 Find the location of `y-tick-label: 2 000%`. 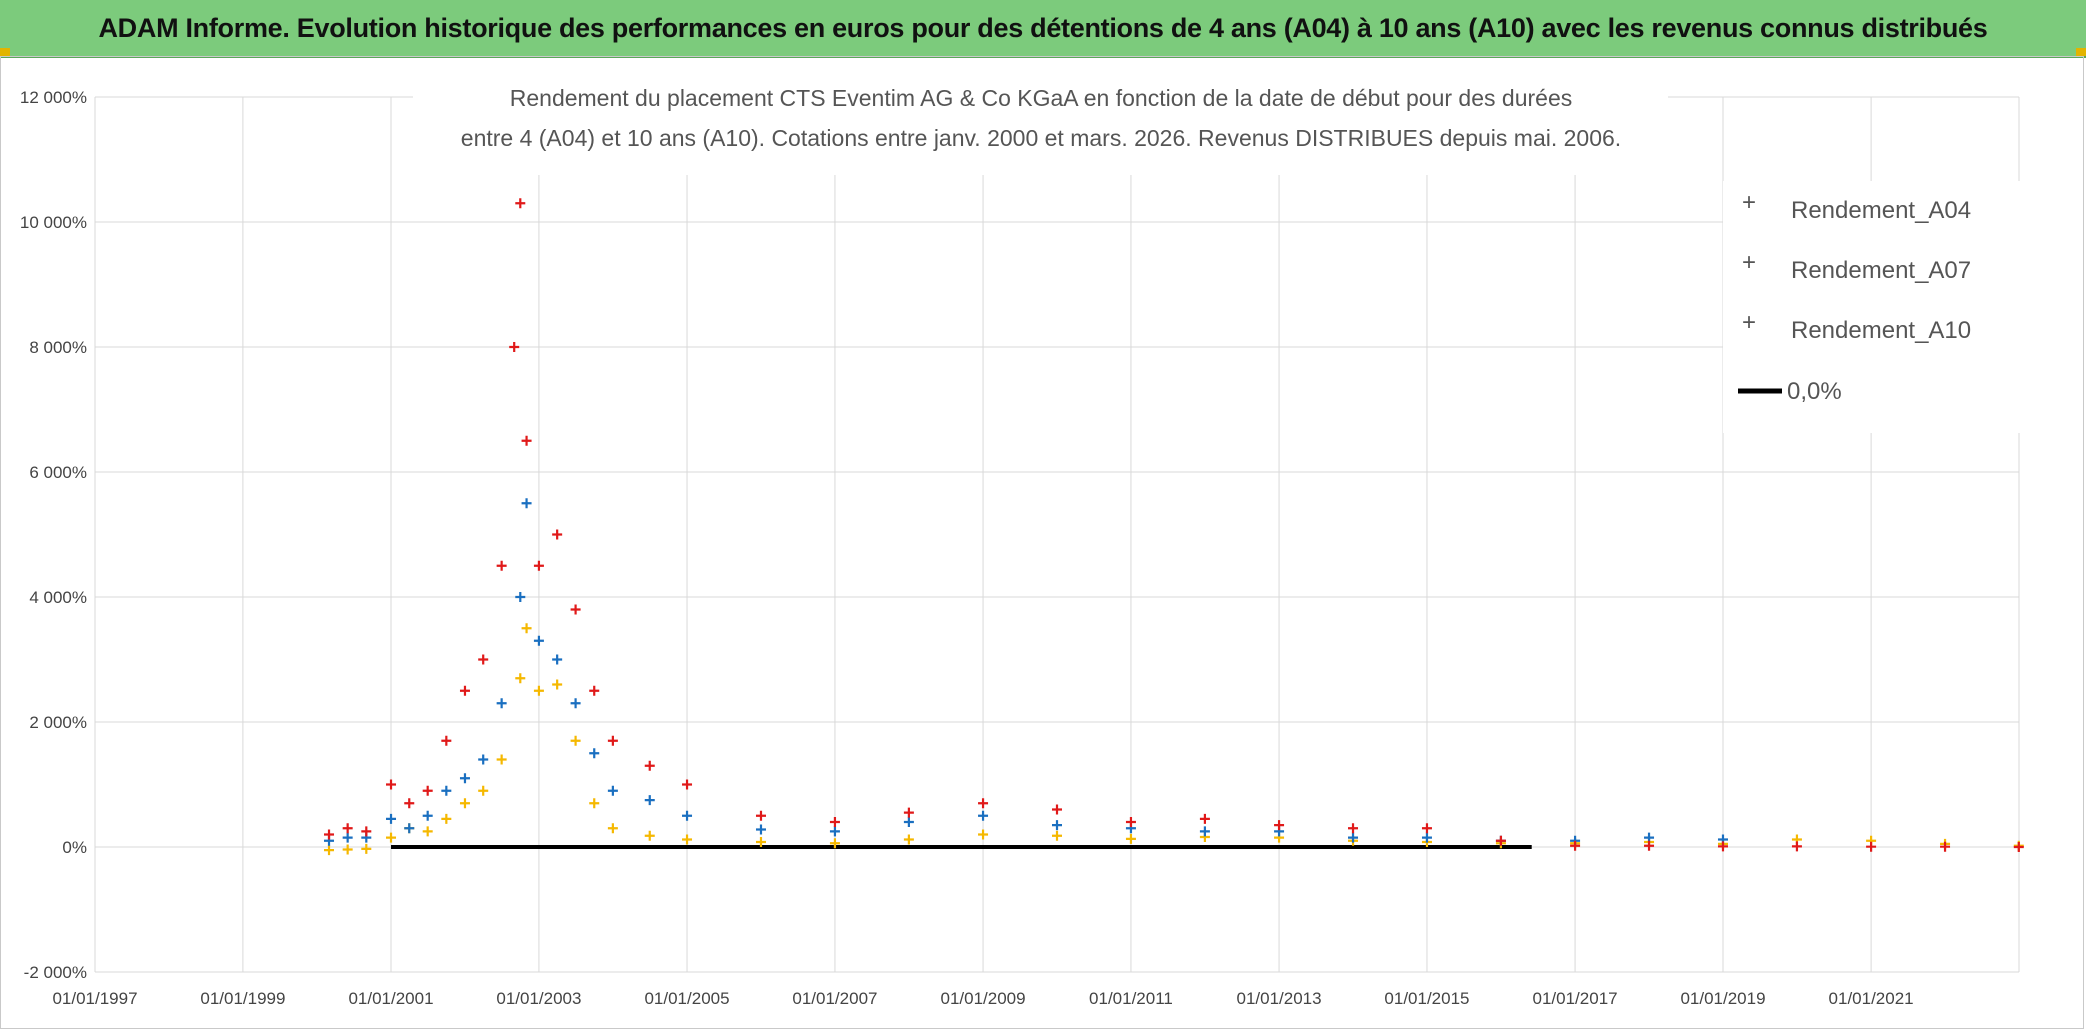

y-tick-label: 2 000% is located at coordinates (58, 722).